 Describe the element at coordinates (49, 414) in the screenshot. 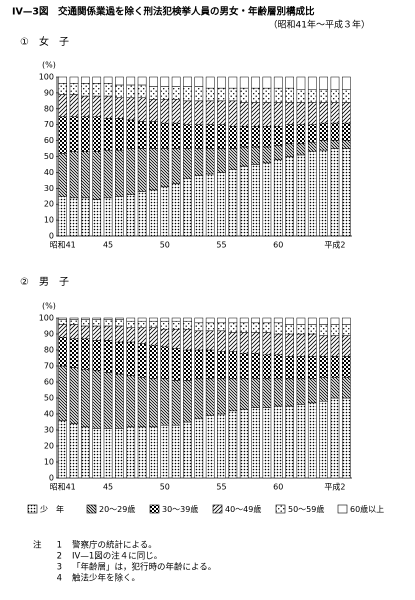

I see `y-tick-label: 40` at that location.